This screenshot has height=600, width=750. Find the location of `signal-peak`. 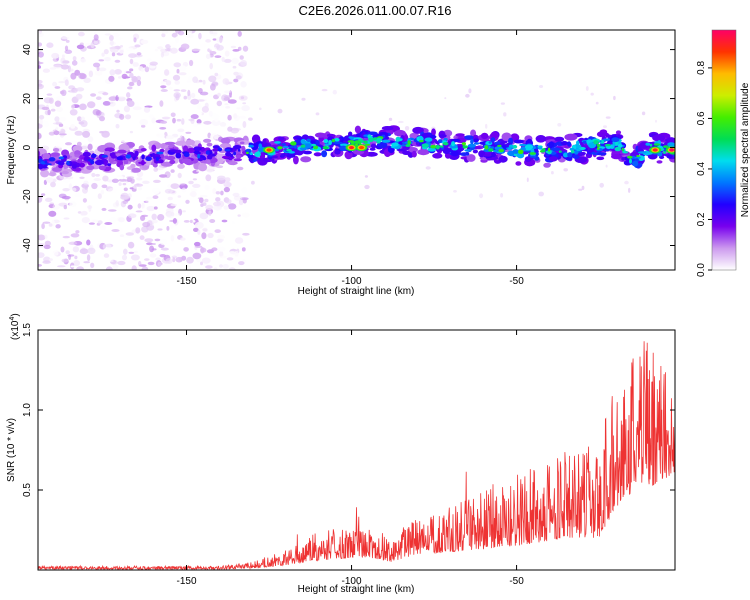

signal-peak is located at coordinates (655, 150).